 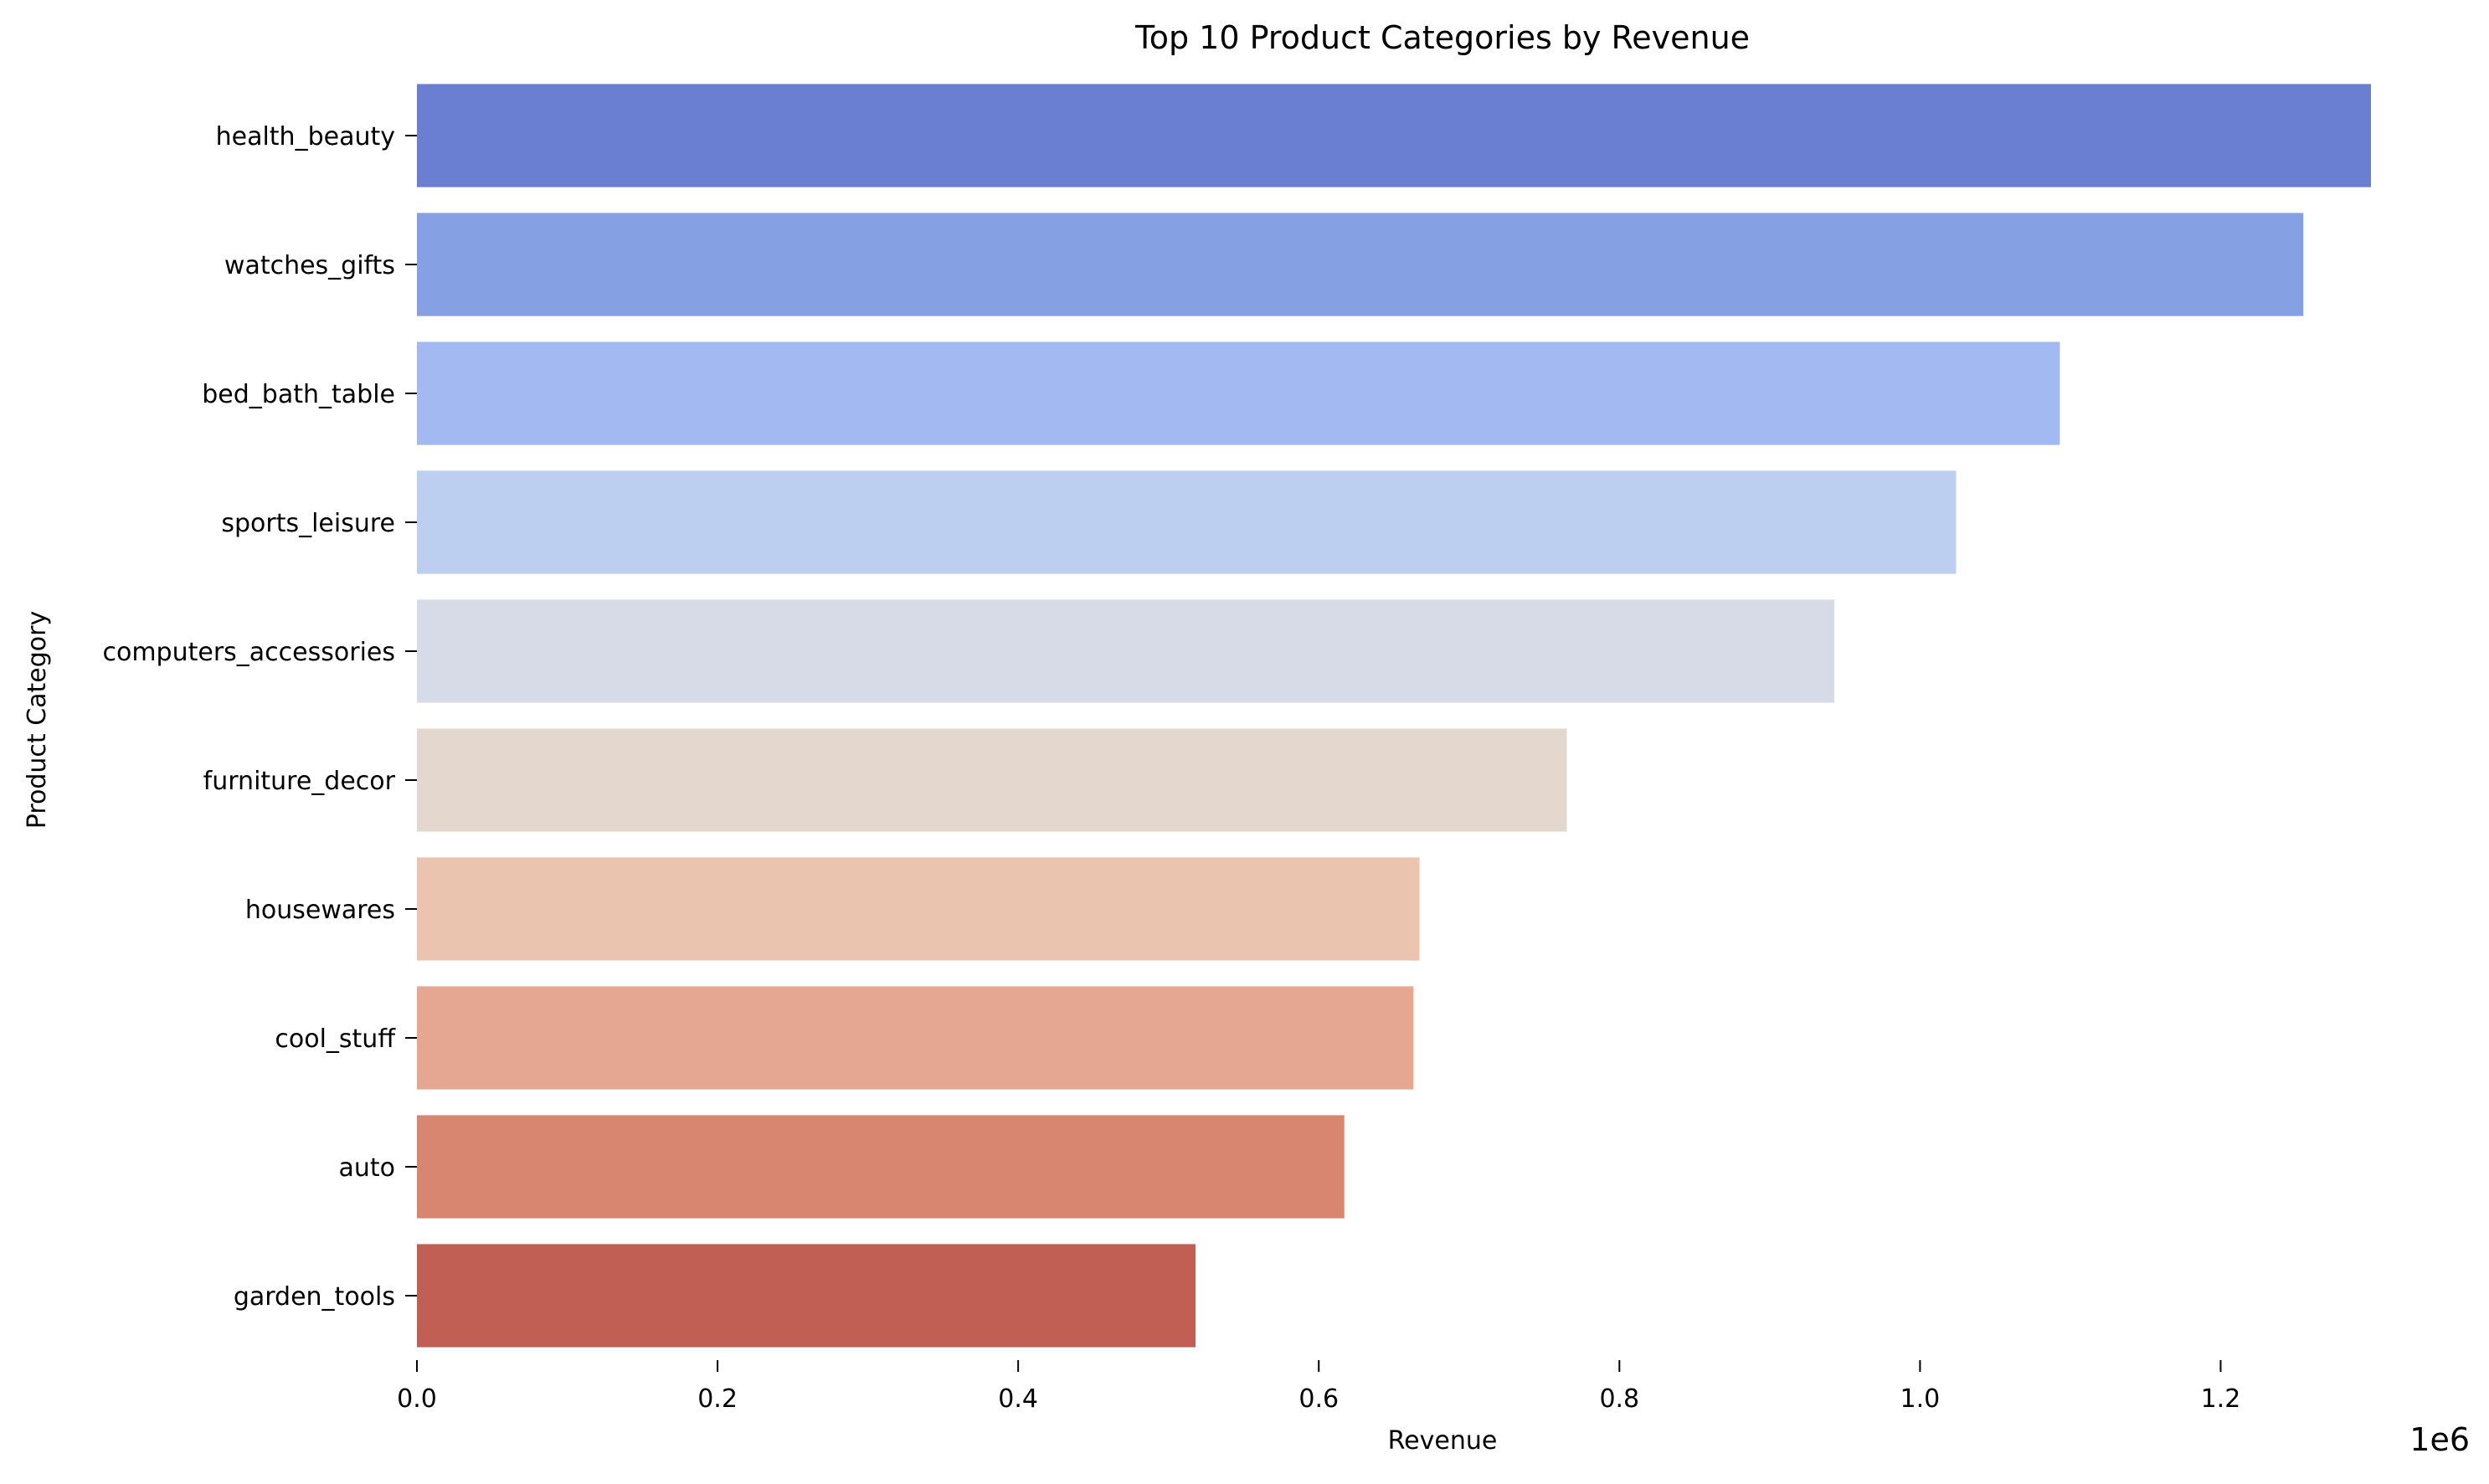 I want to click on x-tick-label: 0.0, so click(x=417, y=1399).